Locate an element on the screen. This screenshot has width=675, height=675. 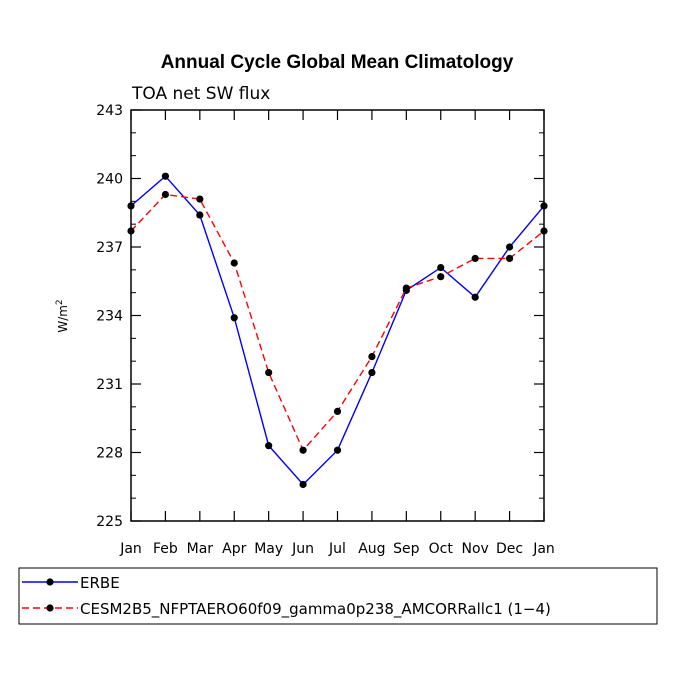
x-tick-label: Aug is located at coordinates (371, 549).